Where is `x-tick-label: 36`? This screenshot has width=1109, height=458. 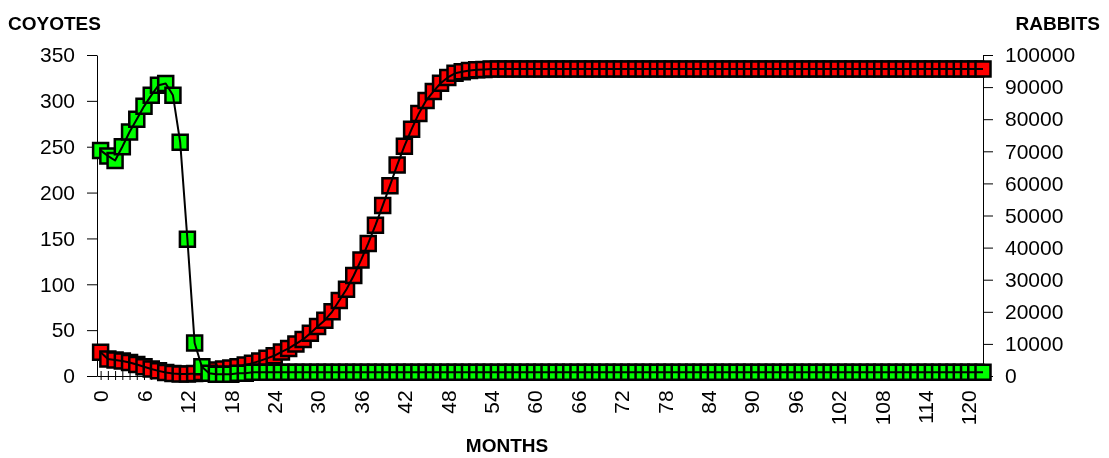
x-tick-label: 36 is located at coordinates (361, 402).